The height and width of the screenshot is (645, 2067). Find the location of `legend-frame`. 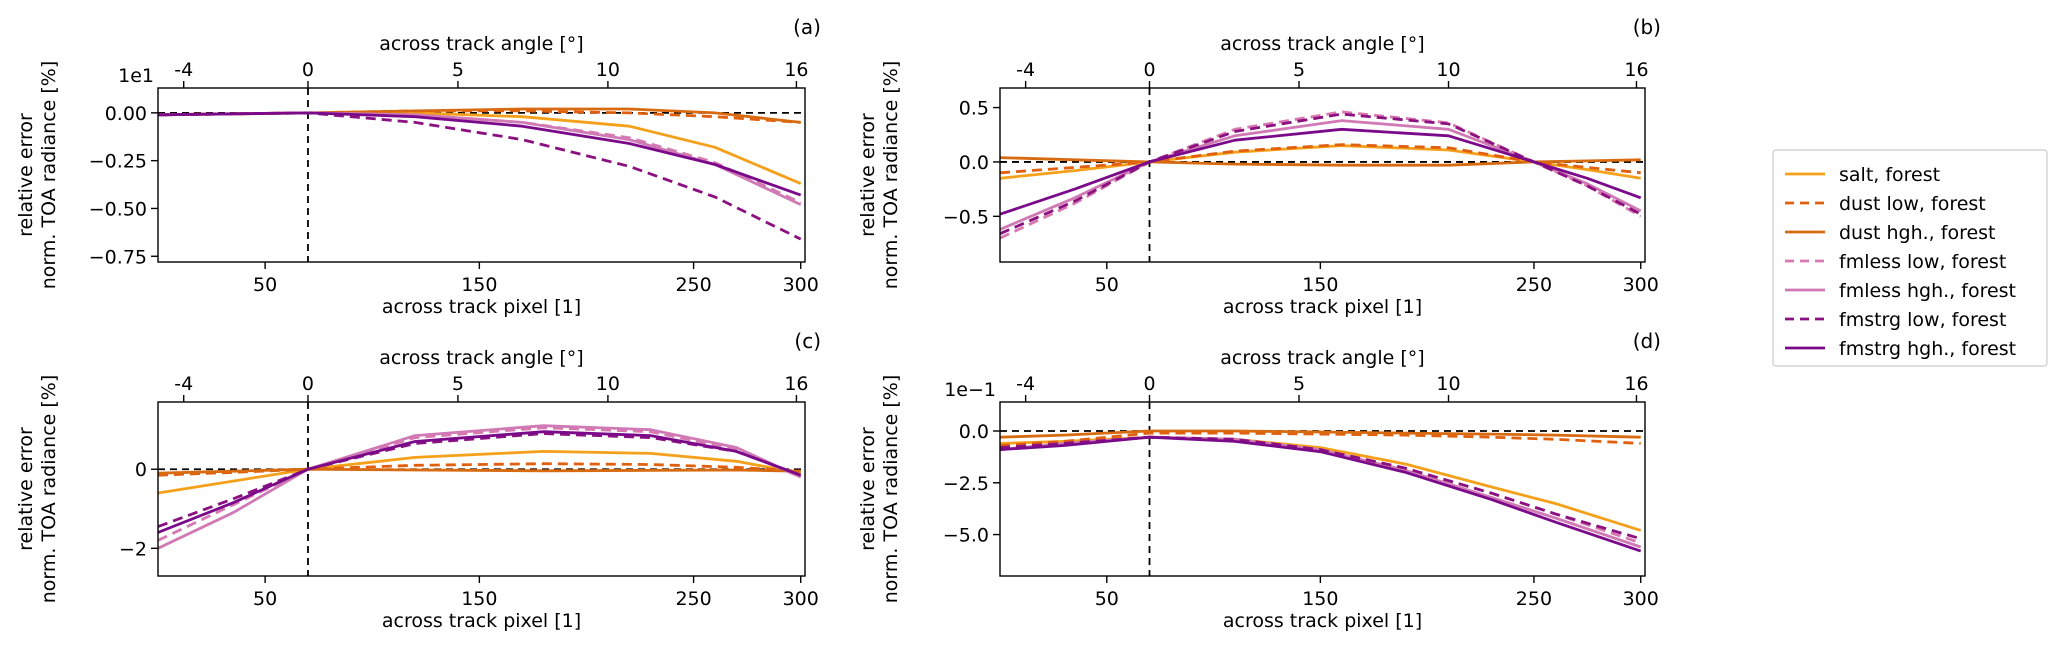

legend-frame is located at coordinates (1910, 258).